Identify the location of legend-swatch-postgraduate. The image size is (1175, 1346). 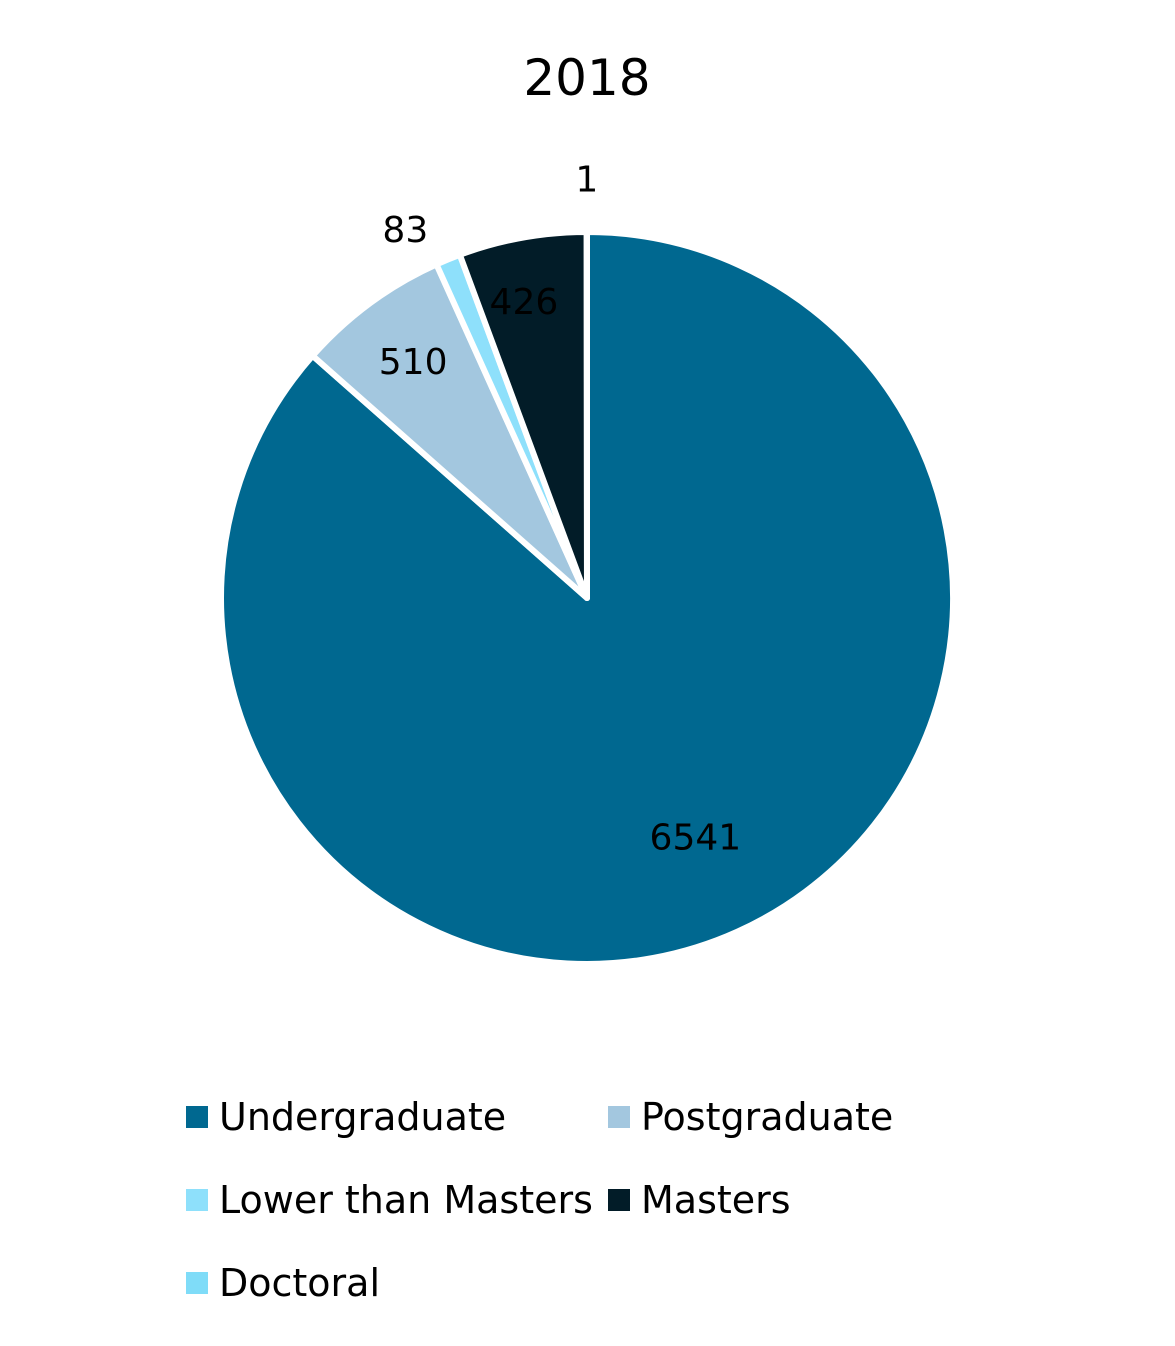
(619, 1117).